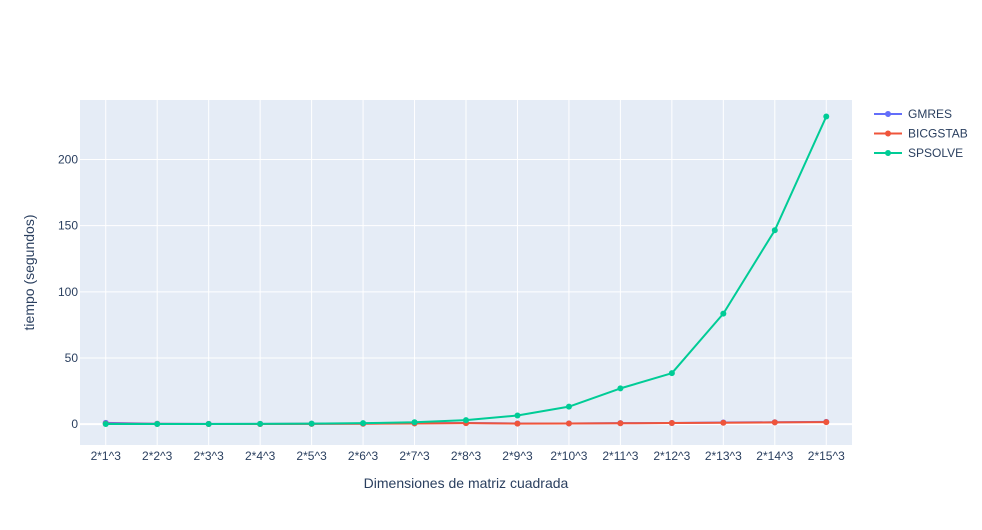 The width and height of the screenshot is (982, 530). I want to click on y-tick-label: 50, so click(72, 358).